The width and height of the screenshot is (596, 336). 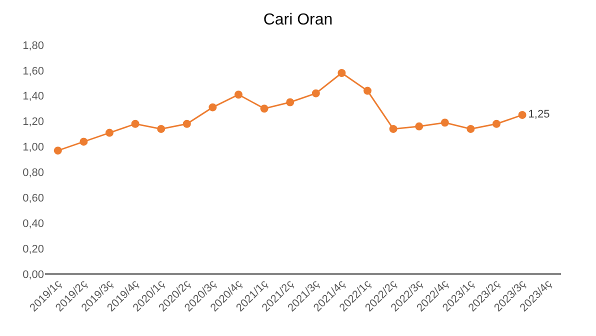 I want to click on y-tick-label: 0,00, so click(x=33, y=274).